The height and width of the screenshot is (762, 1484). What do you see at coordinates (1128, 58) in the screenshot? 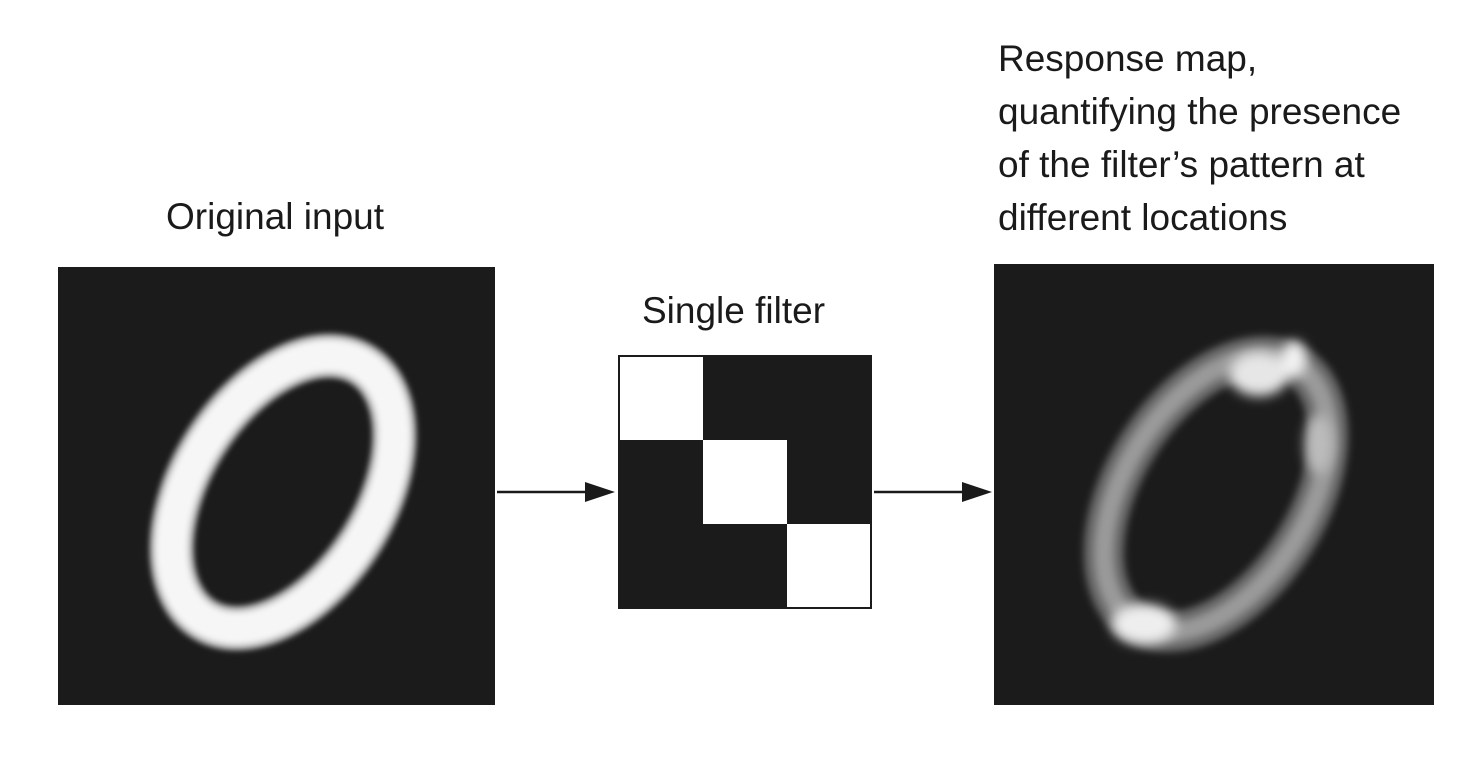
I see `response-label-line-1: Response map,` at bounding box center [1128, 58].